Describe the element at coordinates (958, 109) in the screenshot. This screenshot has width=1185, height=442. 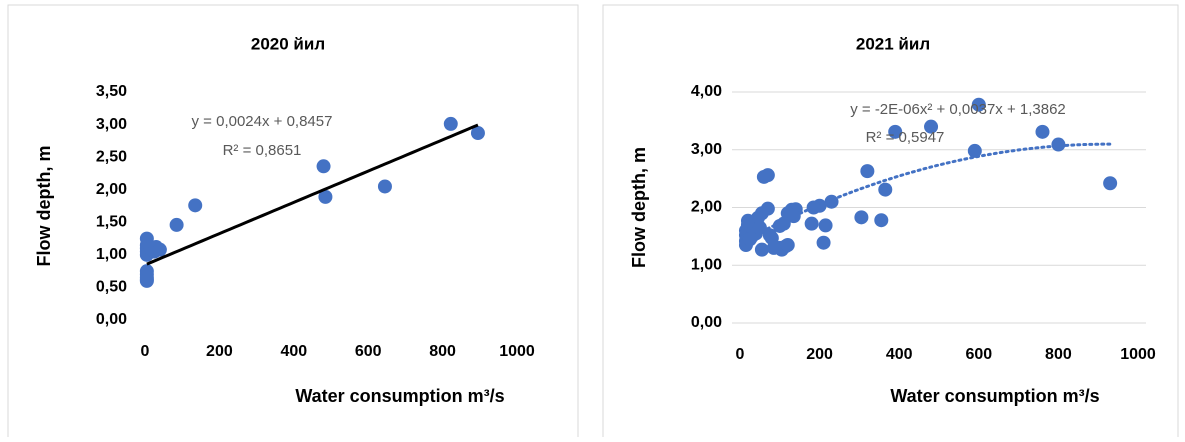
I see `trendline-equation: y = -2E-06x² + 0,0037x + 1,3862` at that location.